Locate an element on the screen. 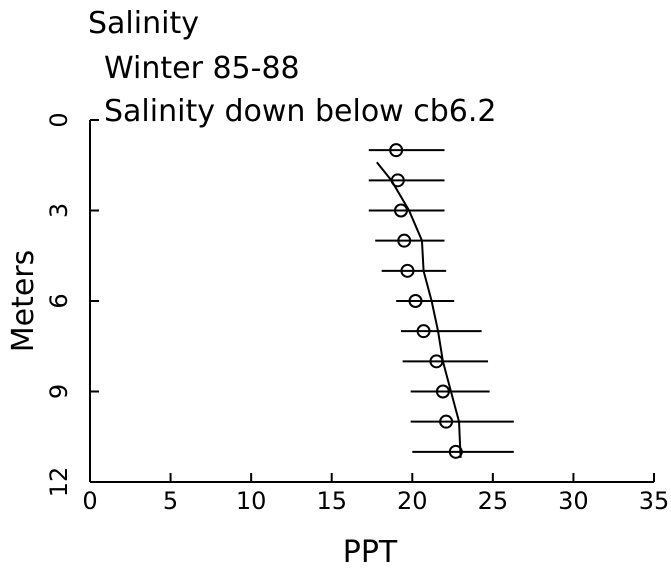 This screenshot has height=571, width=671. y-tick-label: 12 is located at coordinates (59, 482).